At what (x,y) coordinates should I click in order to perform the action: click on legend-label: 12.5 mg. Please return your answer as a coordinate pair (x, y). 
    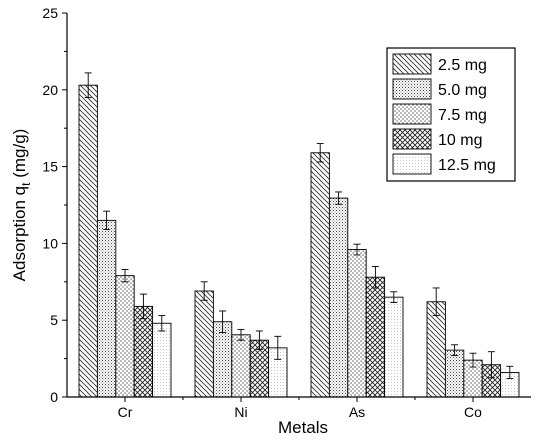
    Looking at the image, I should click on (467, 165).